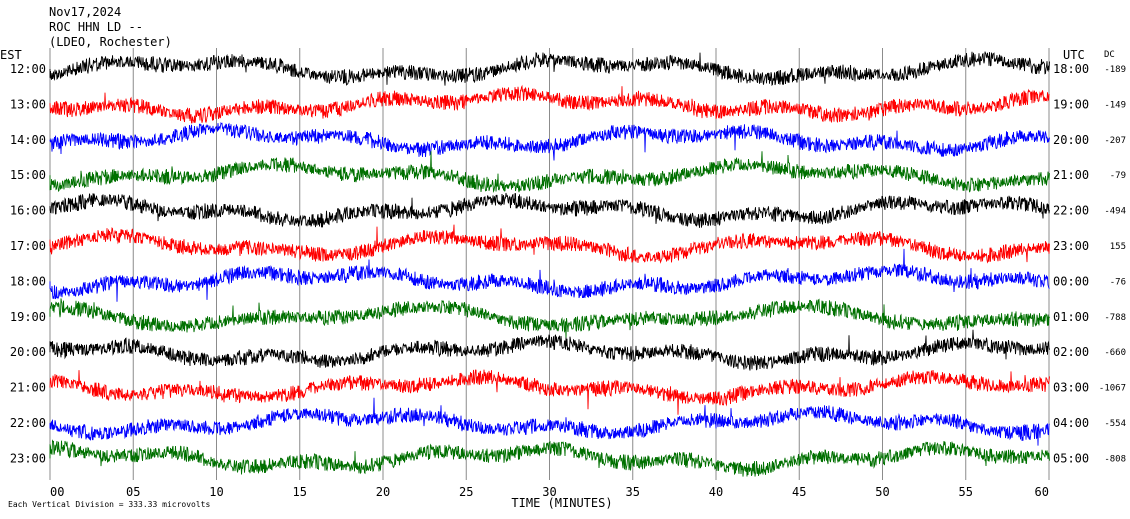  What do you see at coordinates (1115, 141) in the screenshot?
I see `dc-offset-label: -207` at bounding box center [1115, 141].